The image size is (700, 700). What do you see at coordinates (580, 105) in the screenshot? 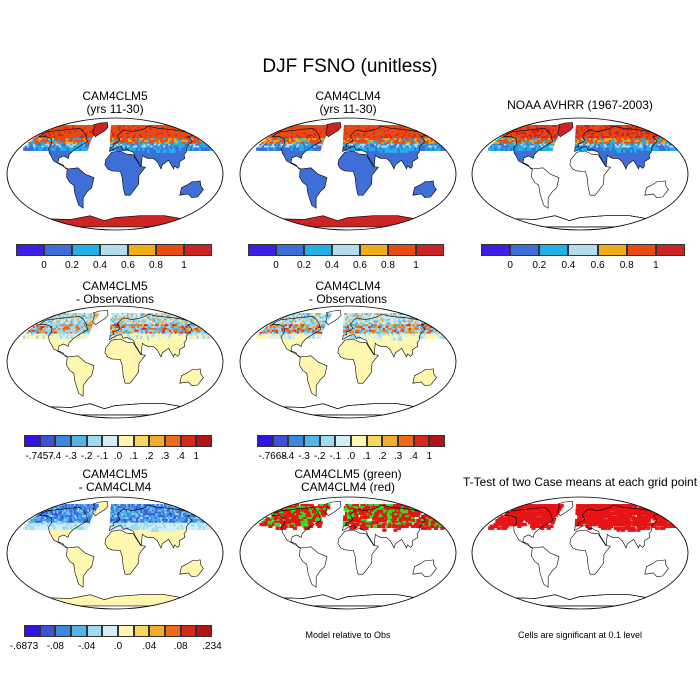
I see `panel-title-obs: NOAA AVHRR (1967-2003)` at bounding box center [580, 105].